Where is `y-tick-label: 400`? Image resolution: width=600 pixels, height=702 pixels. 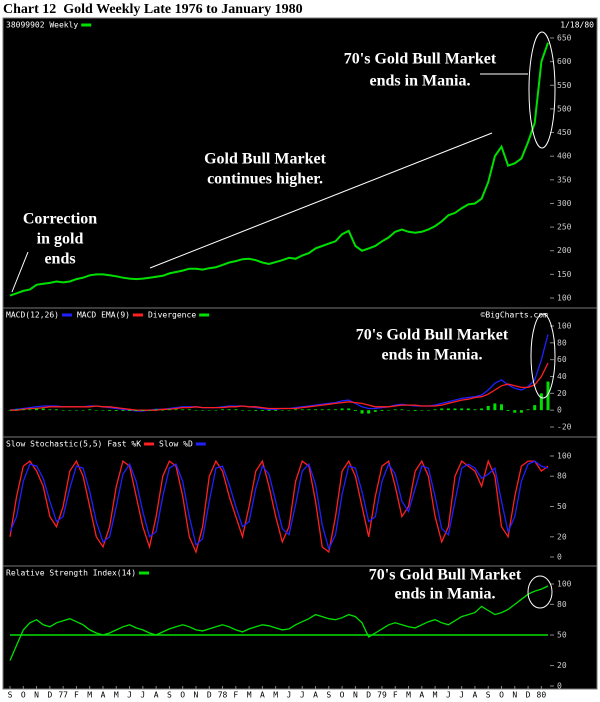
y-tick-label: 400 is located at coordinates (564, 156).